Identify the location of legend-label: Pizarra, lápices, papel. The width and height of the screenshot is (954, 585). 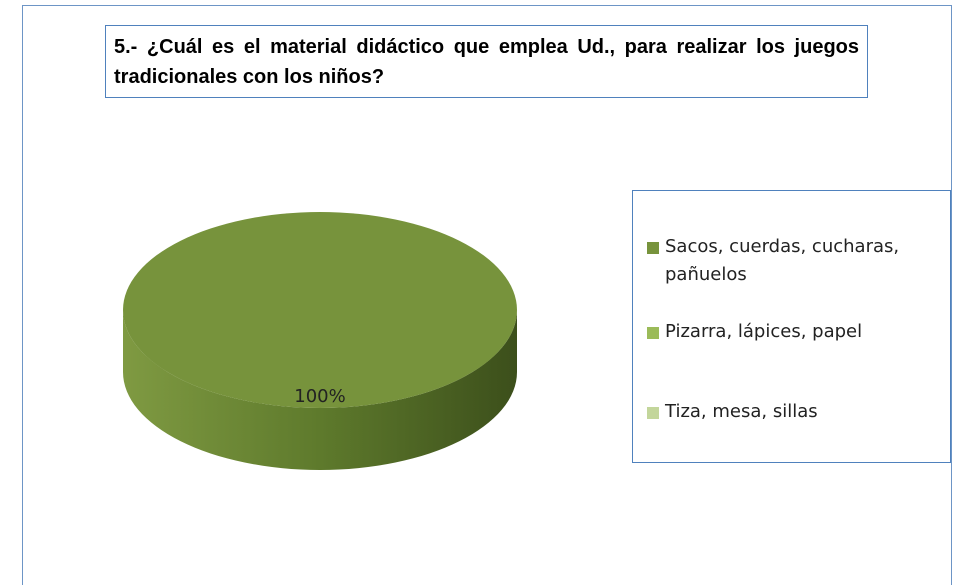
(764, 331).